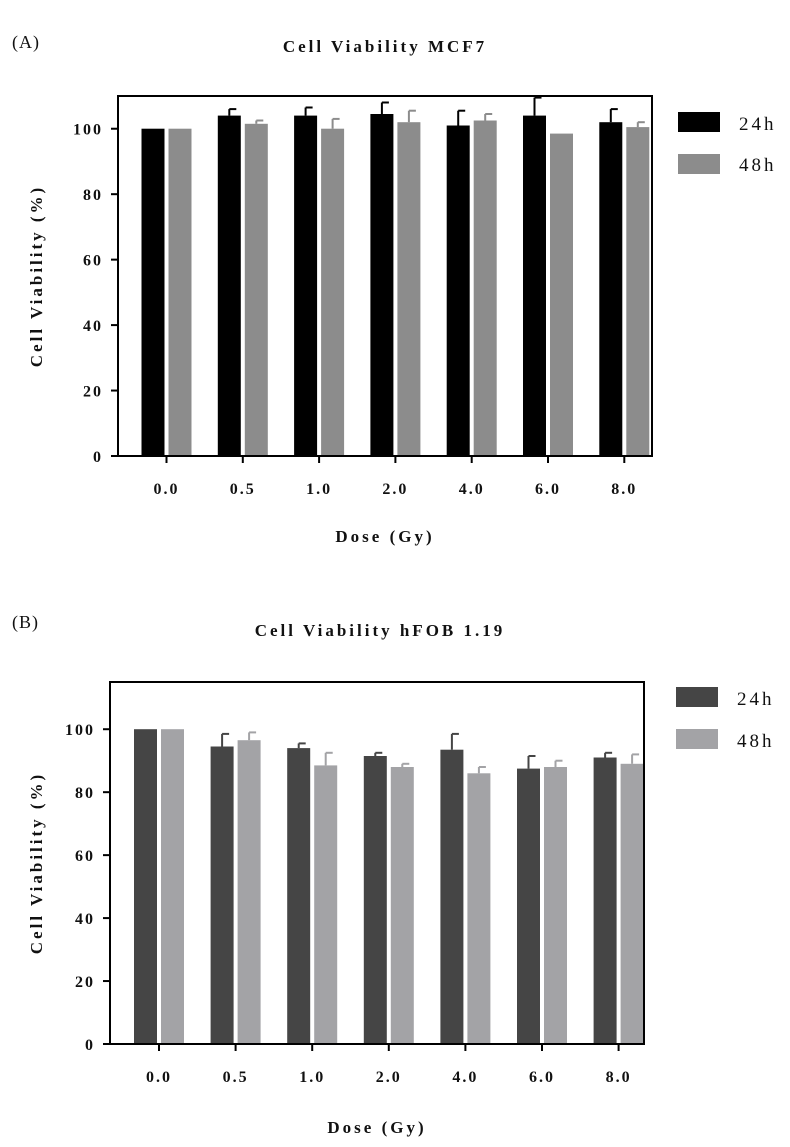  Describe the element at coordinates (88, 130) in the screenshot. I see `y-tick-label: 100` at that location.